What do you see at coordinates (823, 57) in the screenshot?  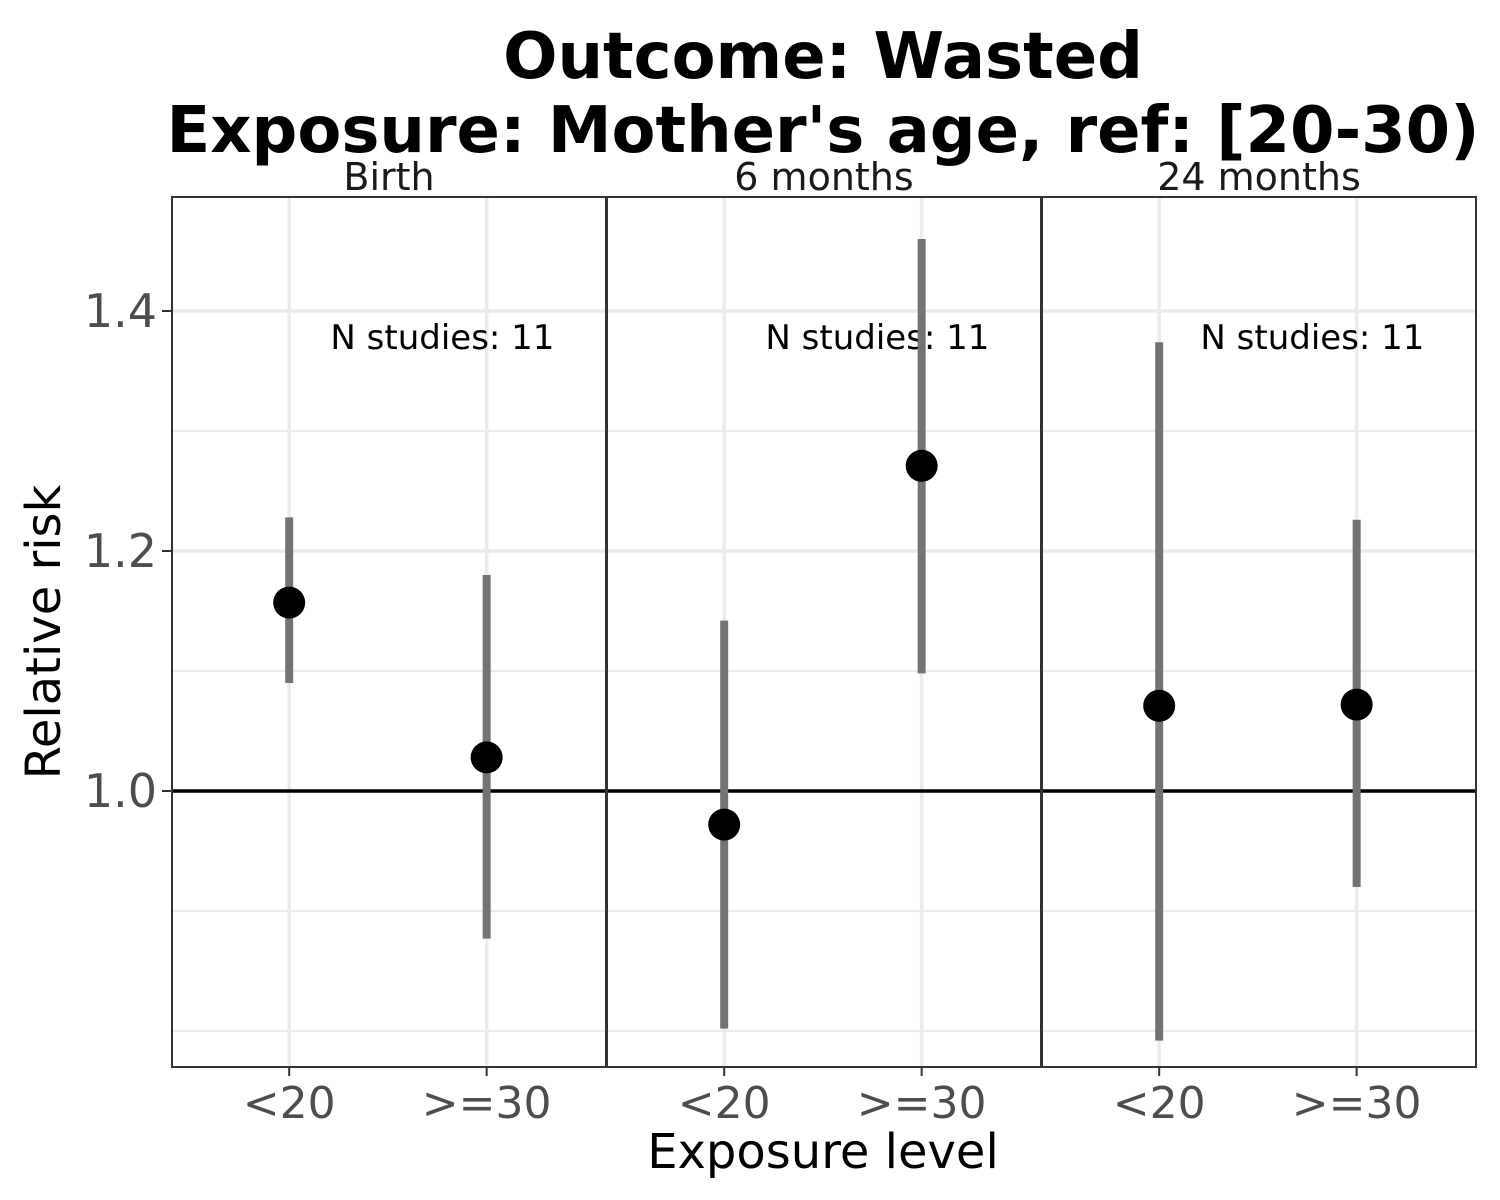 I see `chart-title-line-1: Outcome: Wasted` at bounding box center [823, 57].